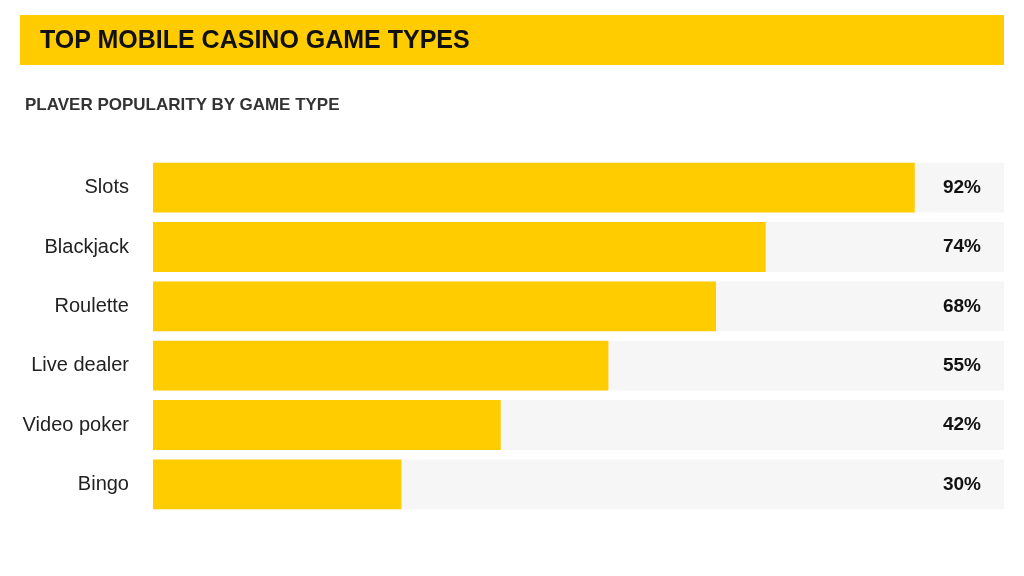 This screenshot has height=576, width=1024. What do you see at coordinates (962, 186) in the screenshot?
I see `data-label: 92%` at bounding box center [962, 186].